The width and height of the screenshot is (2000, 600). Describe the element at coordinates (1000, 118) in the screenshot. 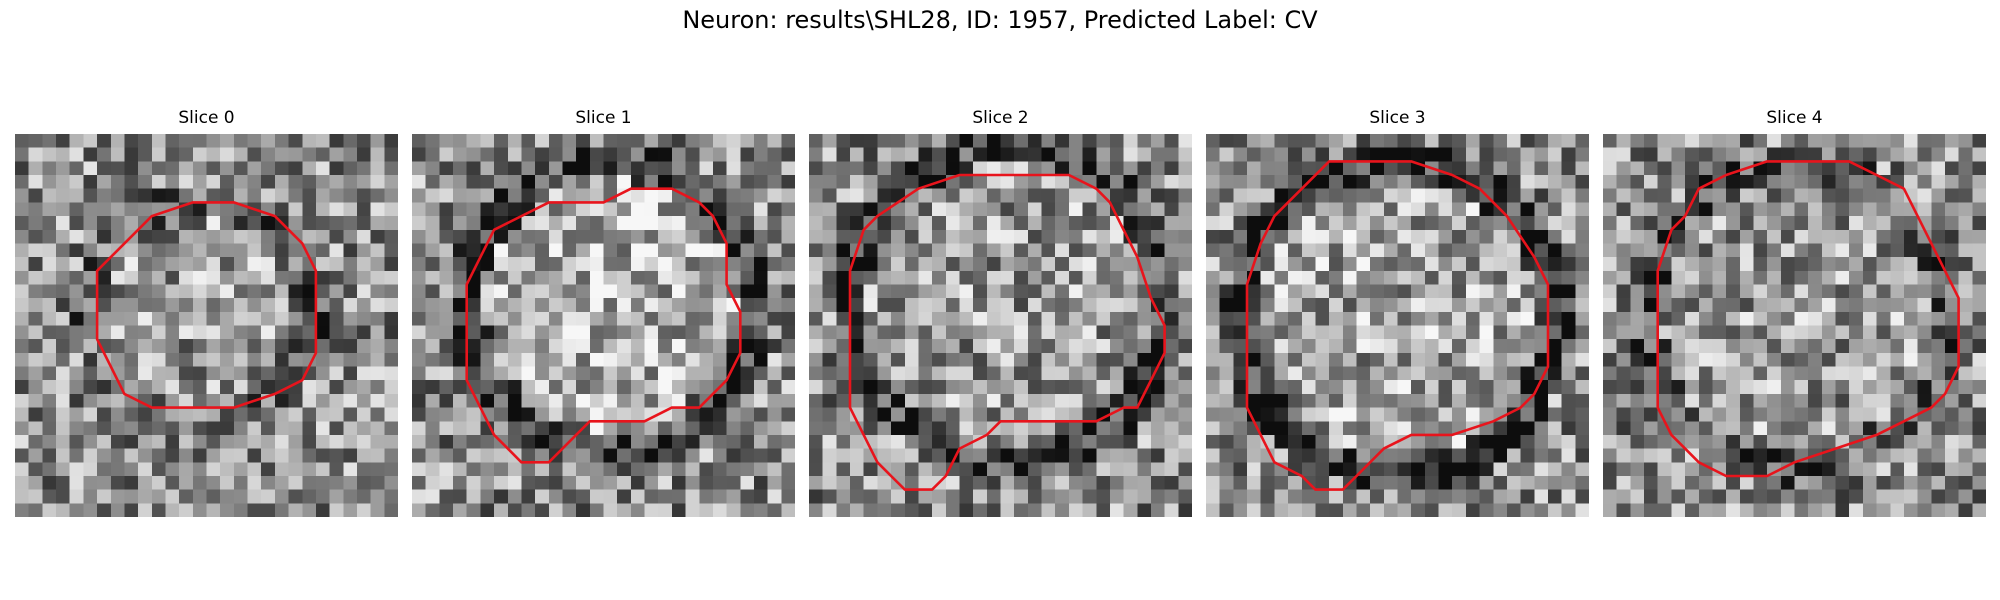

I see `slice-title: Slice 2` at that location.